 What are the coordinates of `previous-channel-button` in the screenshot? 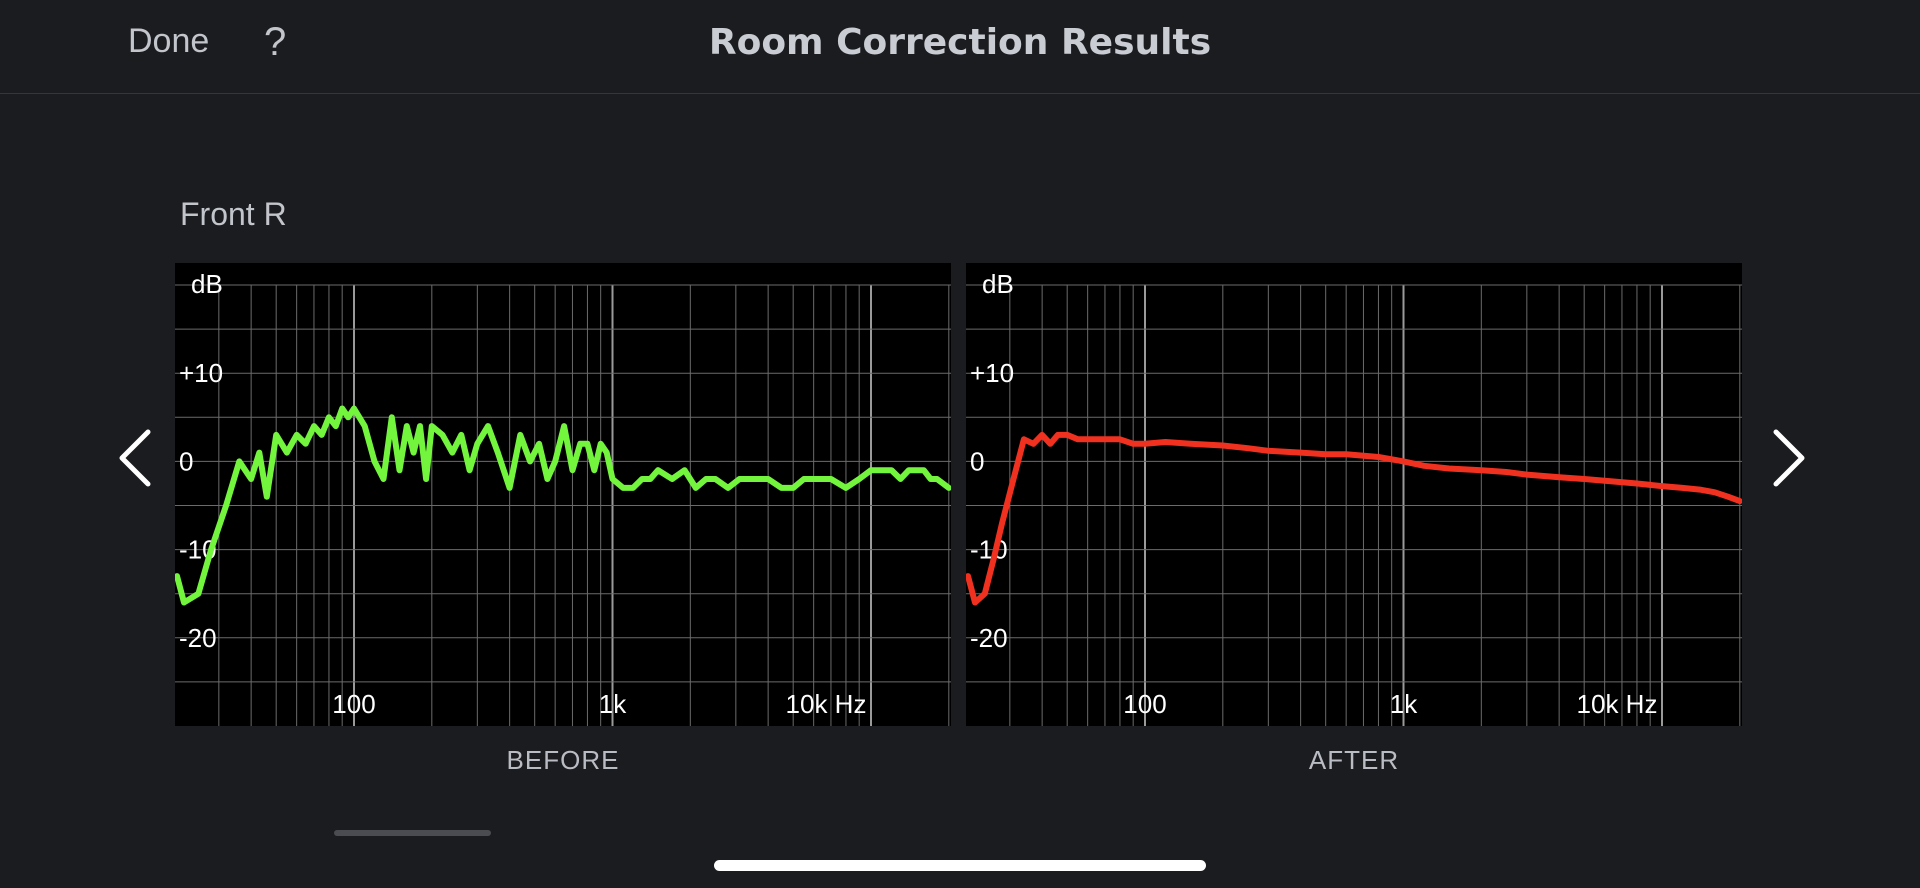 It's located at (136, 458).